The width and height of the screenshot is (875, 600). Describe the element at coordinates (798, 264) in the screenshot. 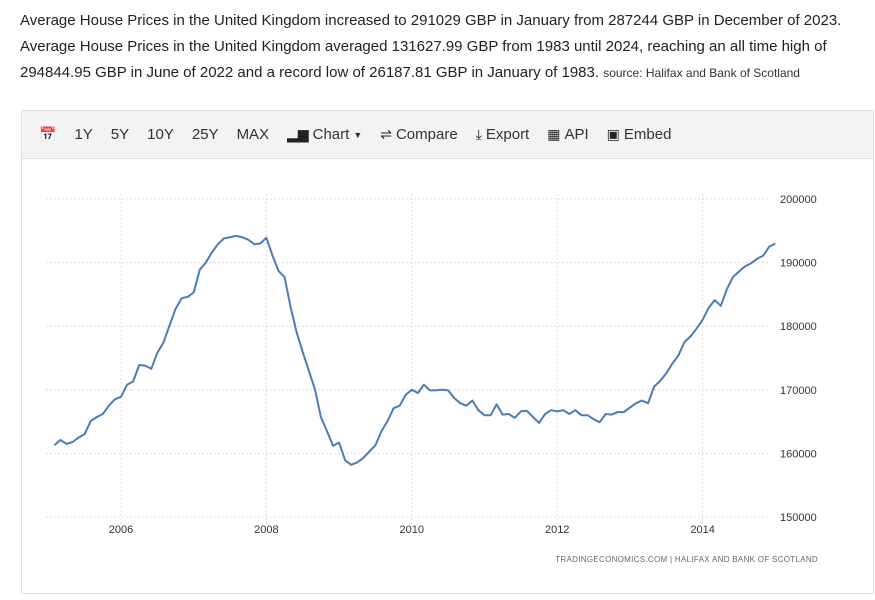

I see `y-tick-label: 190000` at that location.